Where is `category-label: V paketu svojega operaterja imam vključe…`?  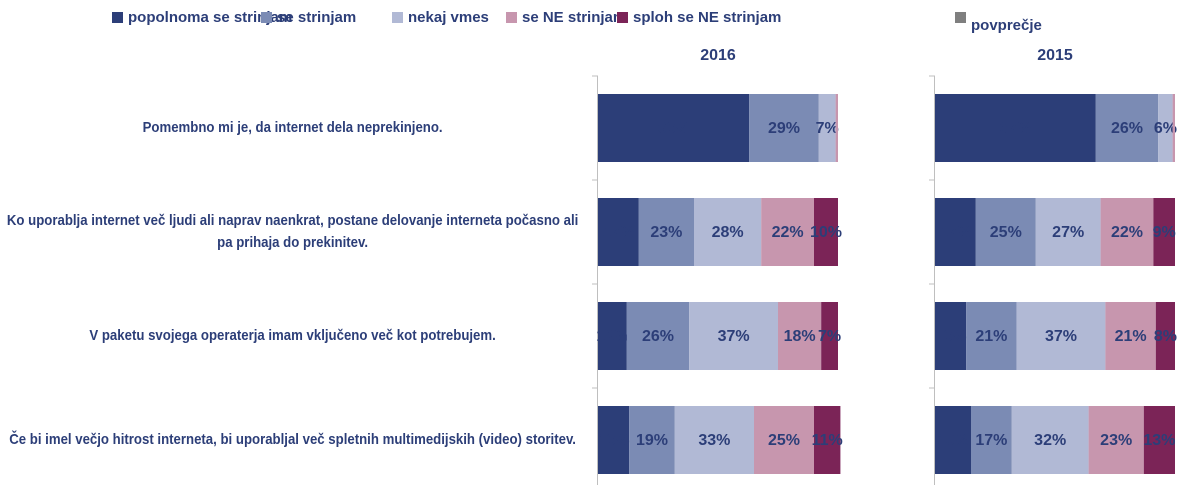 category-label: V paketu svojega operaterja imam vključe… is located at coordinates (292, 335).